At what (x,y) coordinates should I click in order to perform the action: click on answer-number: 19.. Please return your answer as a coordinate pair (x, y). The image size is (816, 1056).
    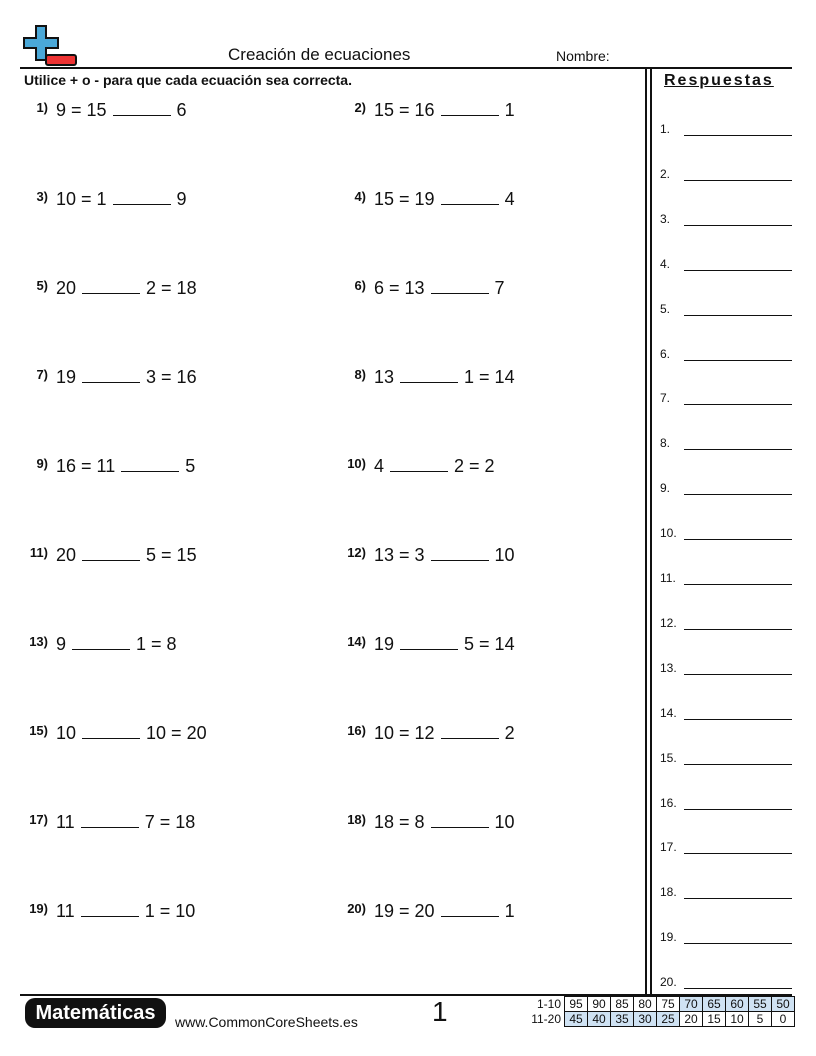
    Looking at the image, I should click on (668, 937).